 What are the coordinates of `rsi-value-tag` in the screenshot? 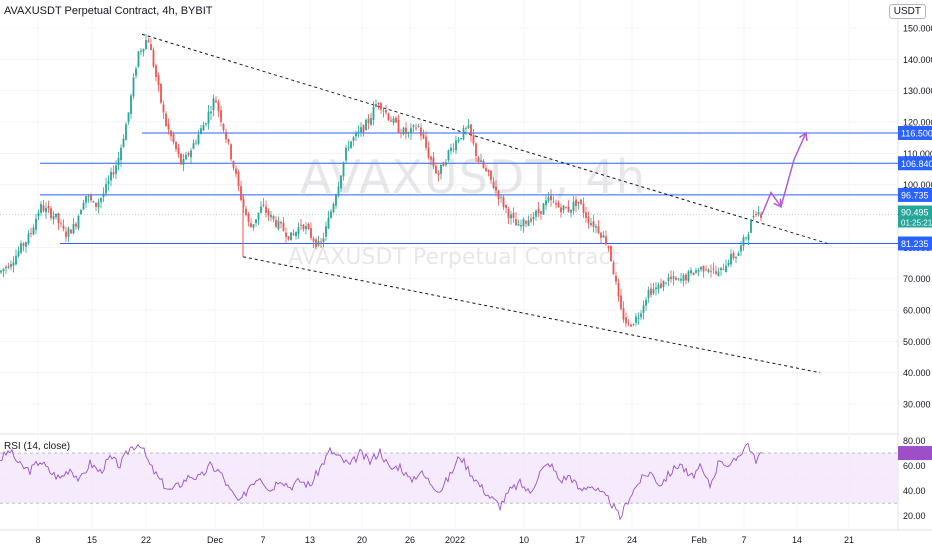 It's located at (915, 453).